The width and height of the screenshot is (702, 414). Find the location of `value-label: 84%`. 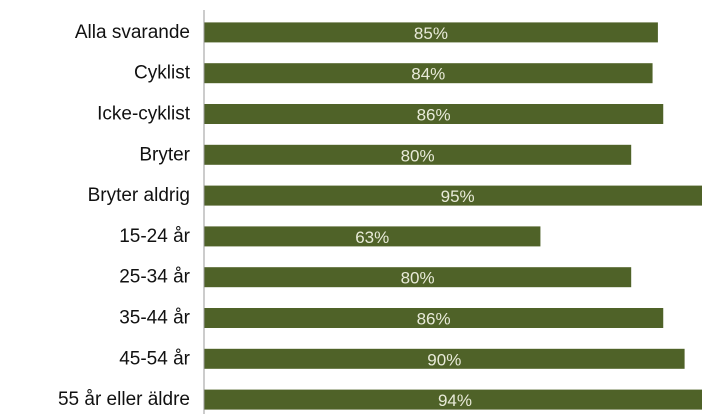

value-label: 84% is located at coordinates (428, 74).